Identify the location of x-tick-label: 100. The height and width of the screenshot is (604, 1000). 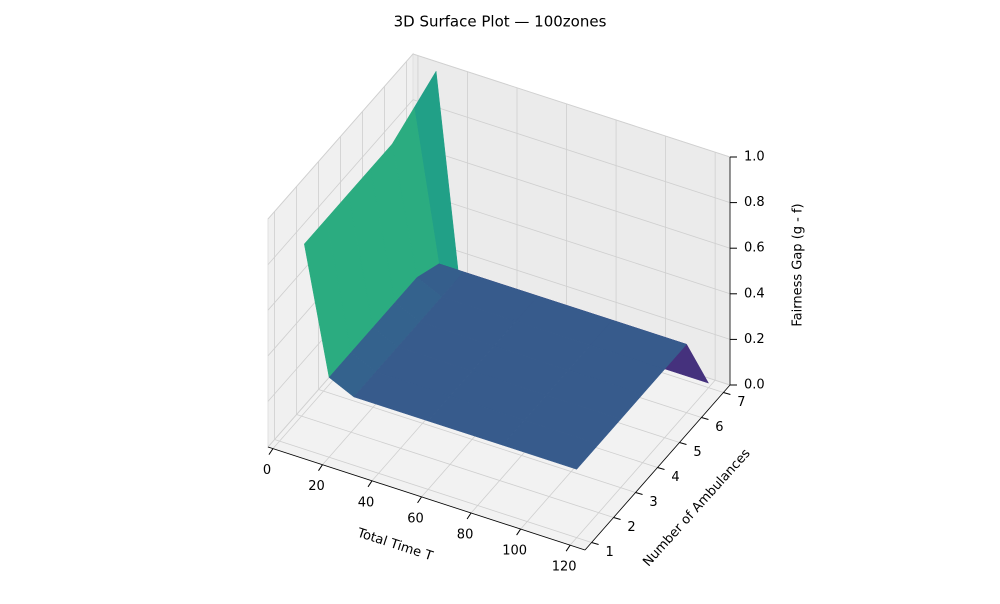
(514, 551).